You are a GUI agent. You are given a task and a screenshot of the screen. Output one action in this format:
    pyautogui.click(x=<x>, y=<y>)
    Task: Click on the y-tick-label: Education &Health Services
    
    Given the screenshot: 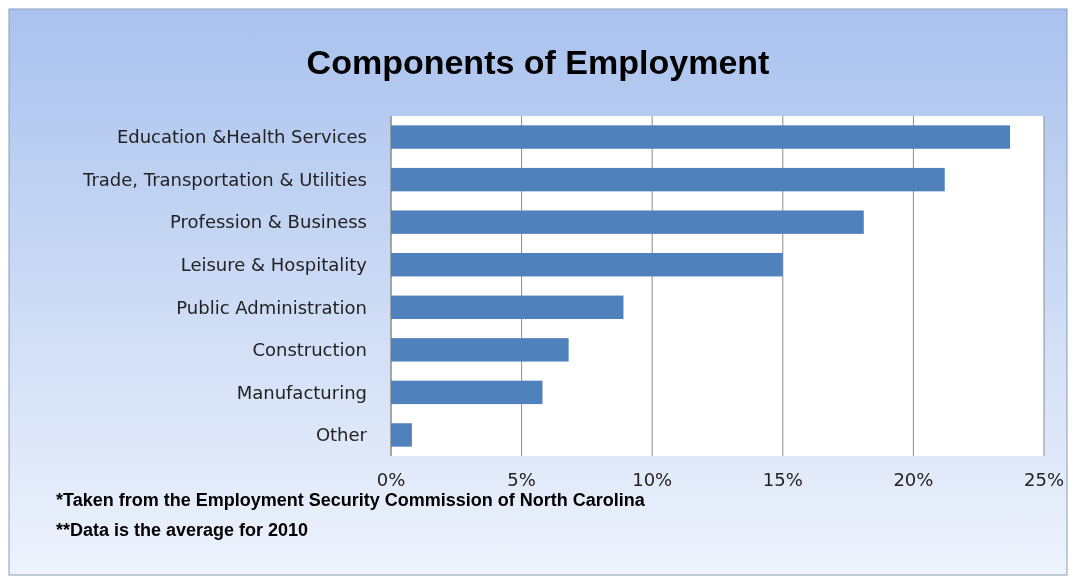 What is the action you would take?
    pyautogui.click(x=241, y=137)
    